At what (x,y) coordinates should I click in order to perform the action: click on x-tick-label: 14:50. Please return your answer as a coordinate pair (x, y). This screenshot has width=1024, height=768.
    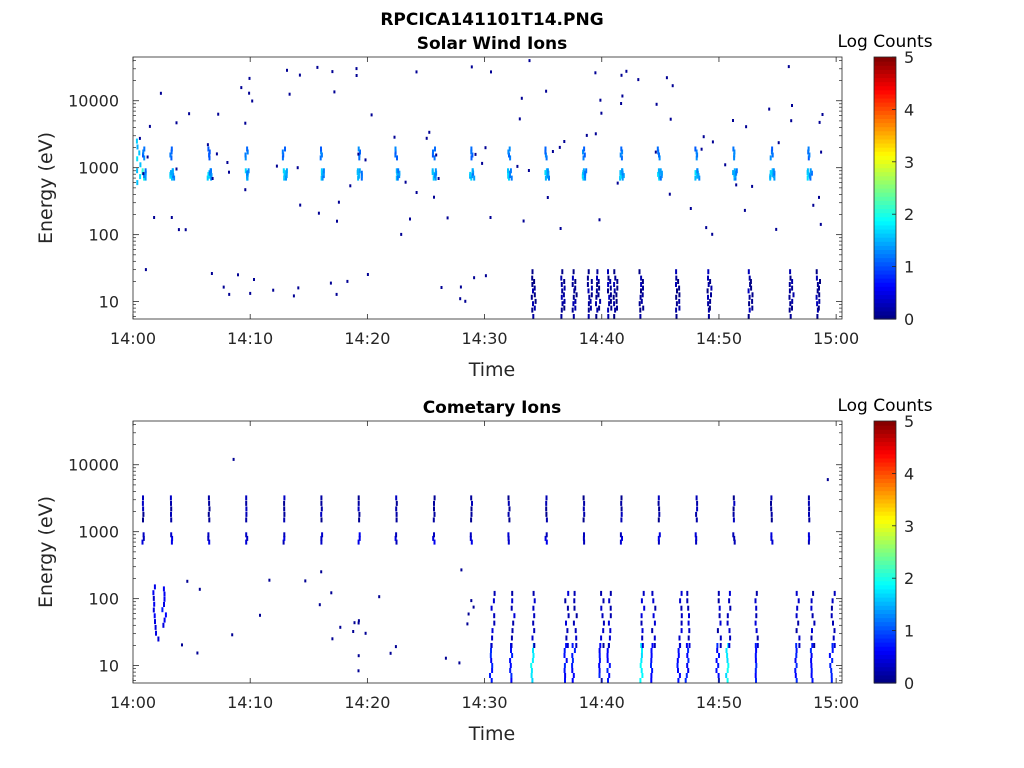
    Looking at the image, I should click on (719, 702).